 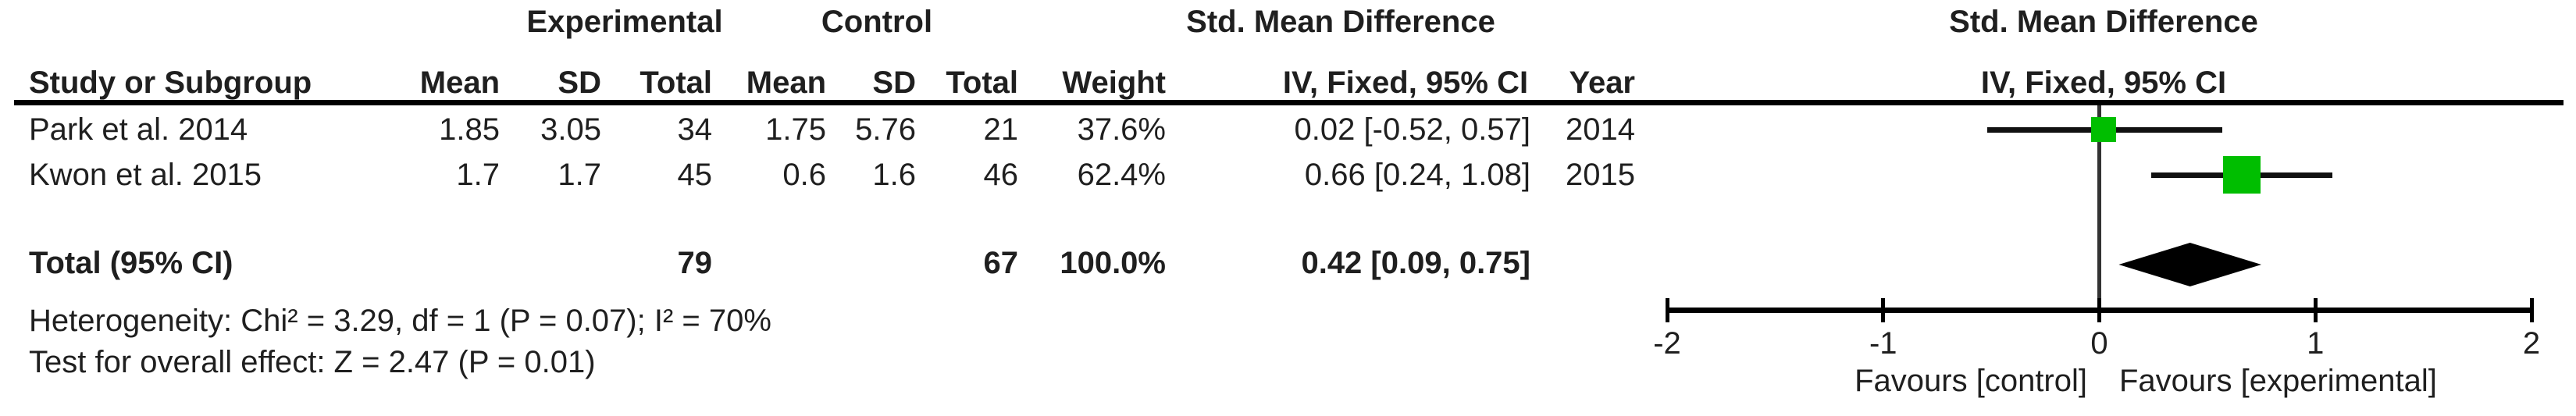 What do you see at coordinates (1405, 83) in the screenshot?
I see `effect-column-subtitle: IV, Fixed, 95% CI` at bounding box center [1405, 83].